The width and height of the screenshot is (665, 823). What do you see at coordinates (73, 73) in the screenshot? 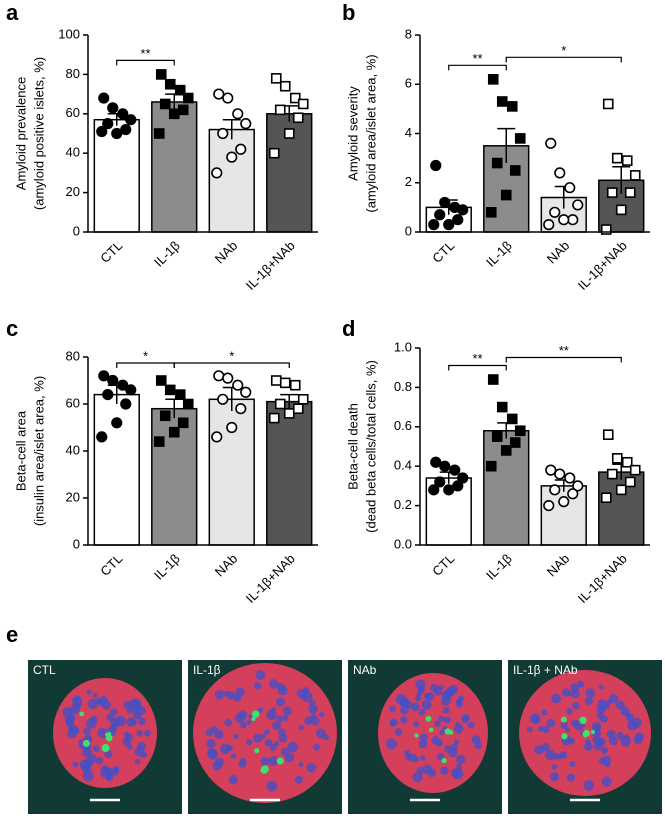
I see `y-tick-label: 80` at bounding box center [73, 73].